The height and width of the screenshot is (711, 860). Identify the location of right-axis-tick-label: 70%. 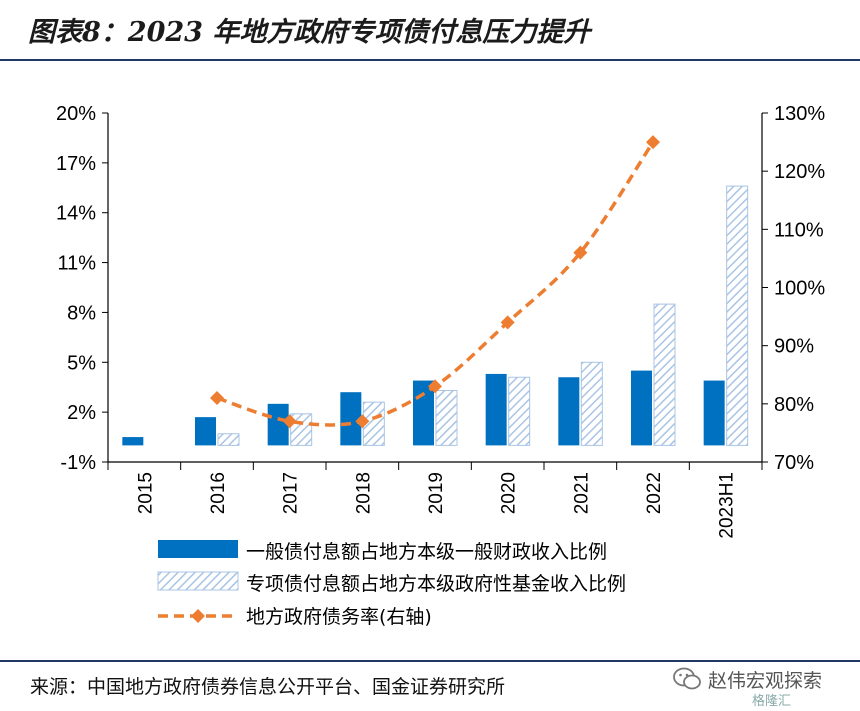
(794, 463).